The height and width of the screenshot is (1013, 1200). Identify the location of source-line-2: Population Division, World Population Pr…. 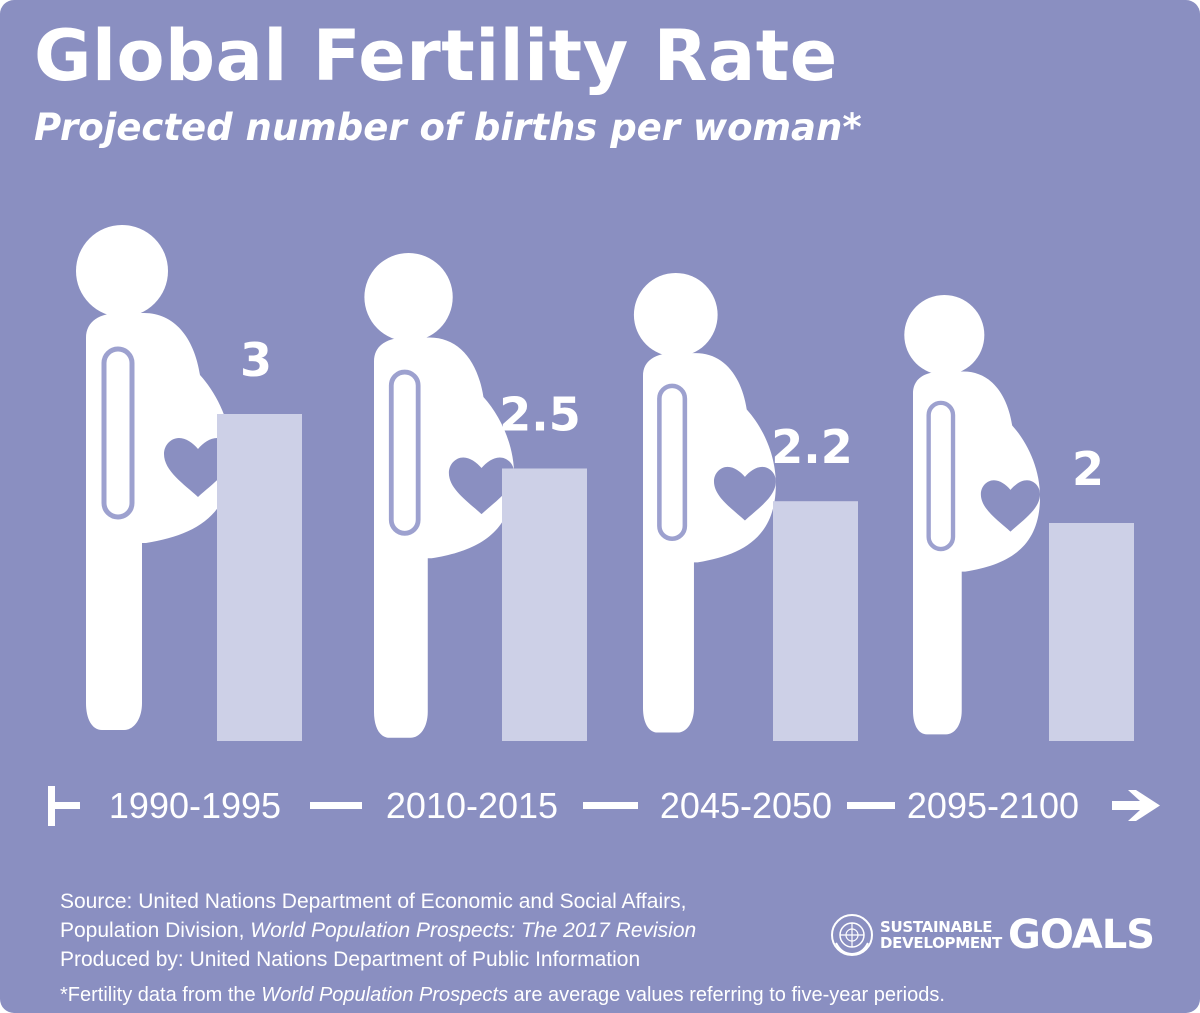
(378, 930).